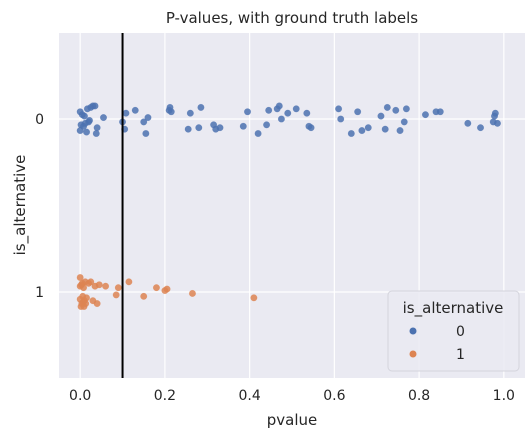 Image resolution: width=531 pixels, height=440 pixels. Describe the element at coordinates (39, 293) in the screenshot. I see `y-tick-label: 1` at that location.